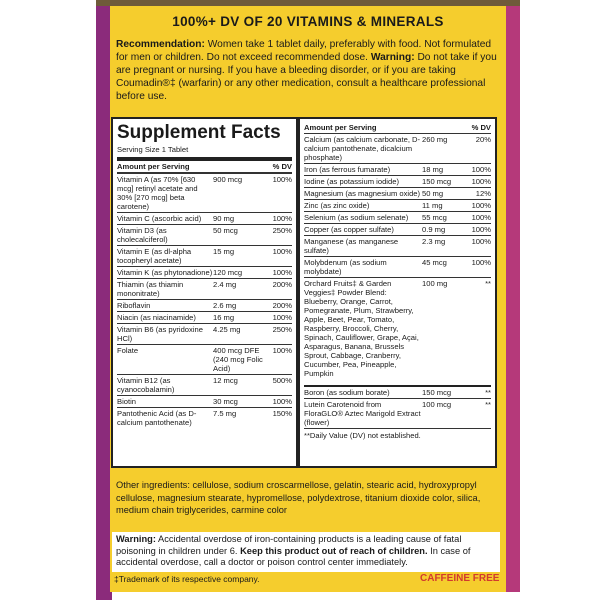 This screenshot has width=600, height=600. I want to click on nutrient: Copper (as copper sulfate), so click(349, 229).